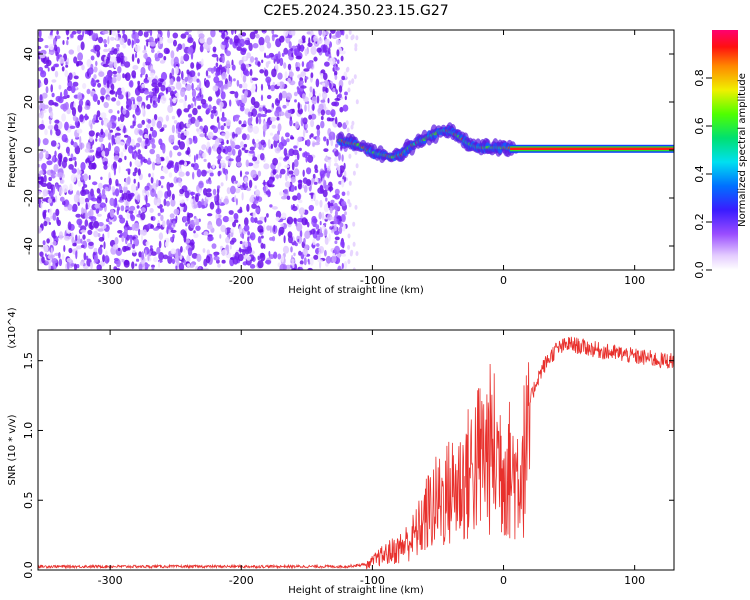  Describe the element at coordinates (699, 78) in the screenshot. I see `colorbar-tick-label: 0.8` at that location.